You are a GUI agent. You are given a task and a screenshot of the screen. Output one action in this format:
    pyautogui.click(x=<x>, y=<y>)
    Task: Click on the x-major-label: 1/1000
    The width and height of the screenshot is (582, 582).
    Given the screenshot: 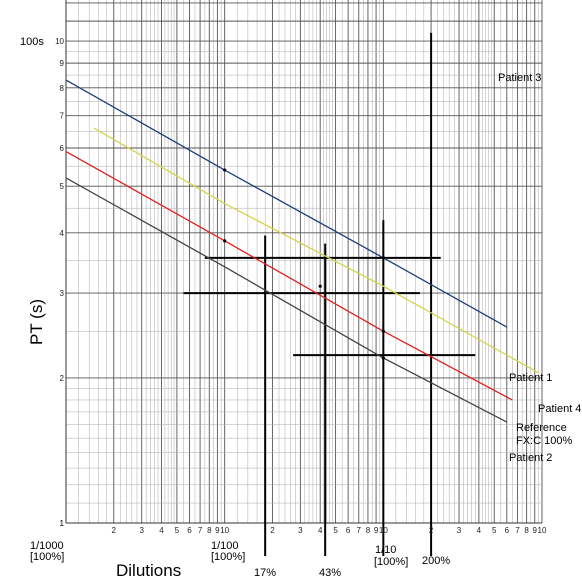 What is the action you would take?
    pyautogui.click(x=47, y=546)
    